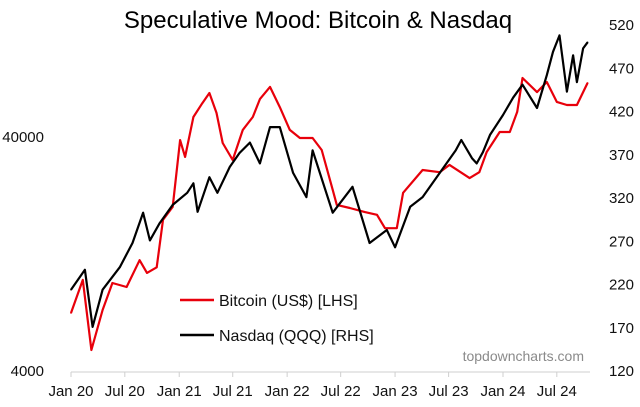 This screenshot has height=407, width=640. I want to click on chart-title: Speculative Mood: Bitcoin & Nasdaq, so click(318, 20).